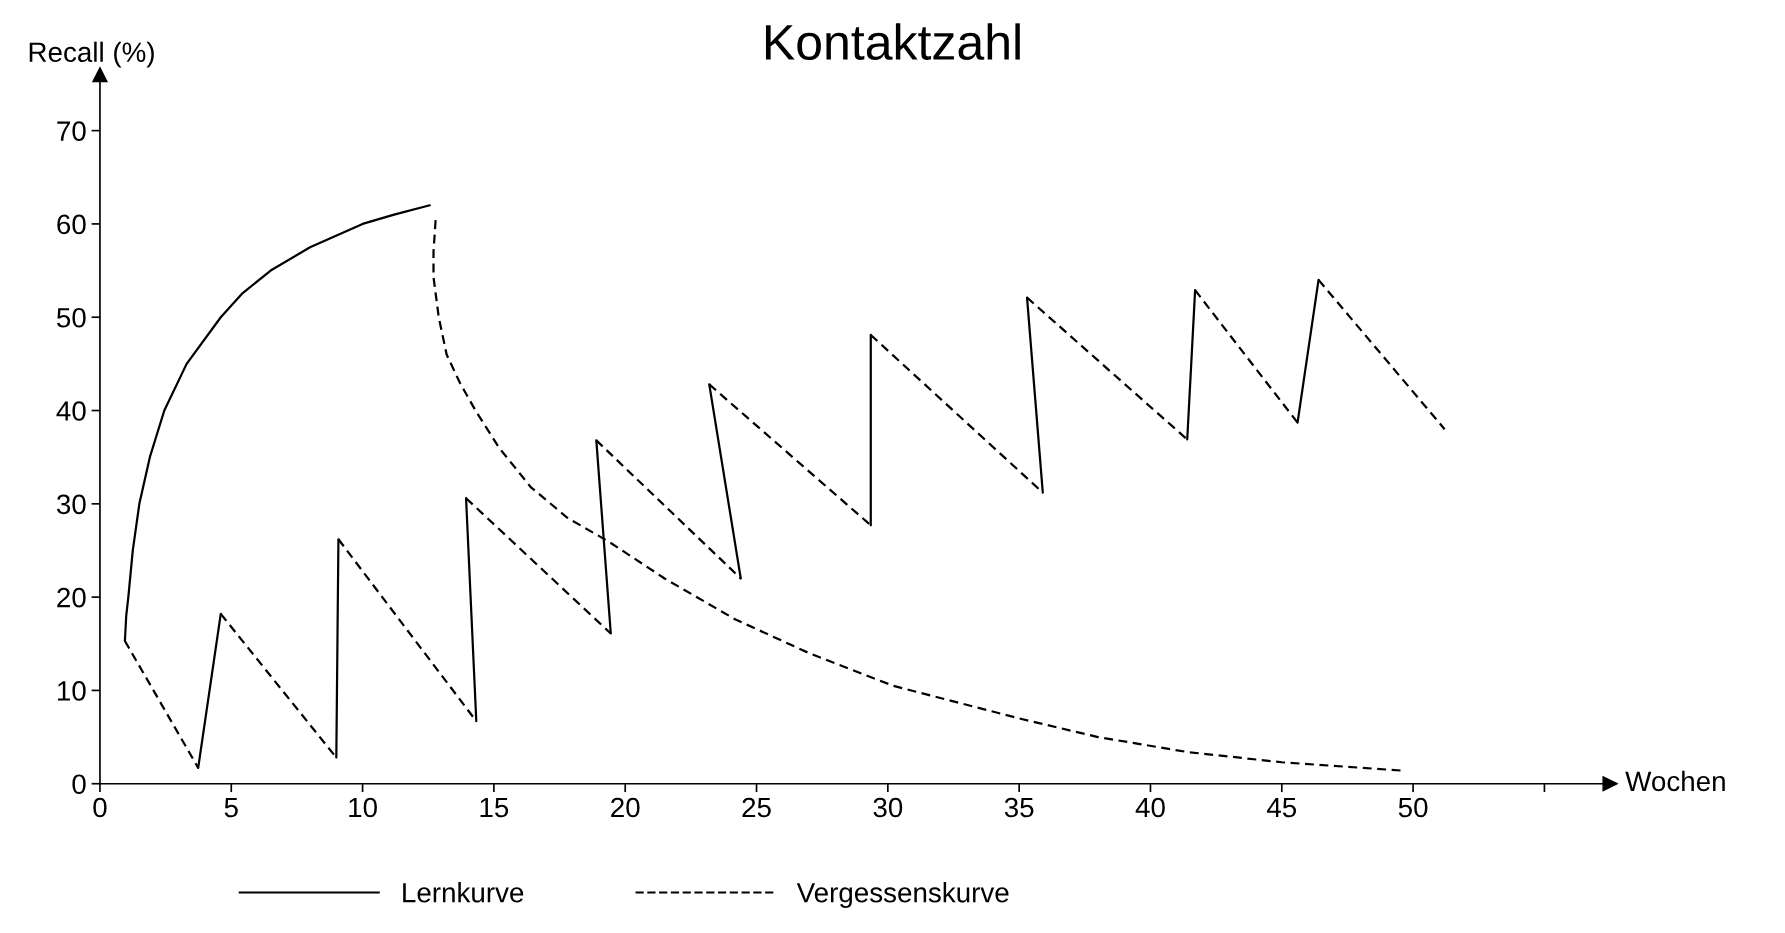 Image resolution: width=1785 pixels, height=933 pixels. Describe the element at coordinates (892, 42) in the screenshot. I see `chart-title: Kontaktzahl` at that location.